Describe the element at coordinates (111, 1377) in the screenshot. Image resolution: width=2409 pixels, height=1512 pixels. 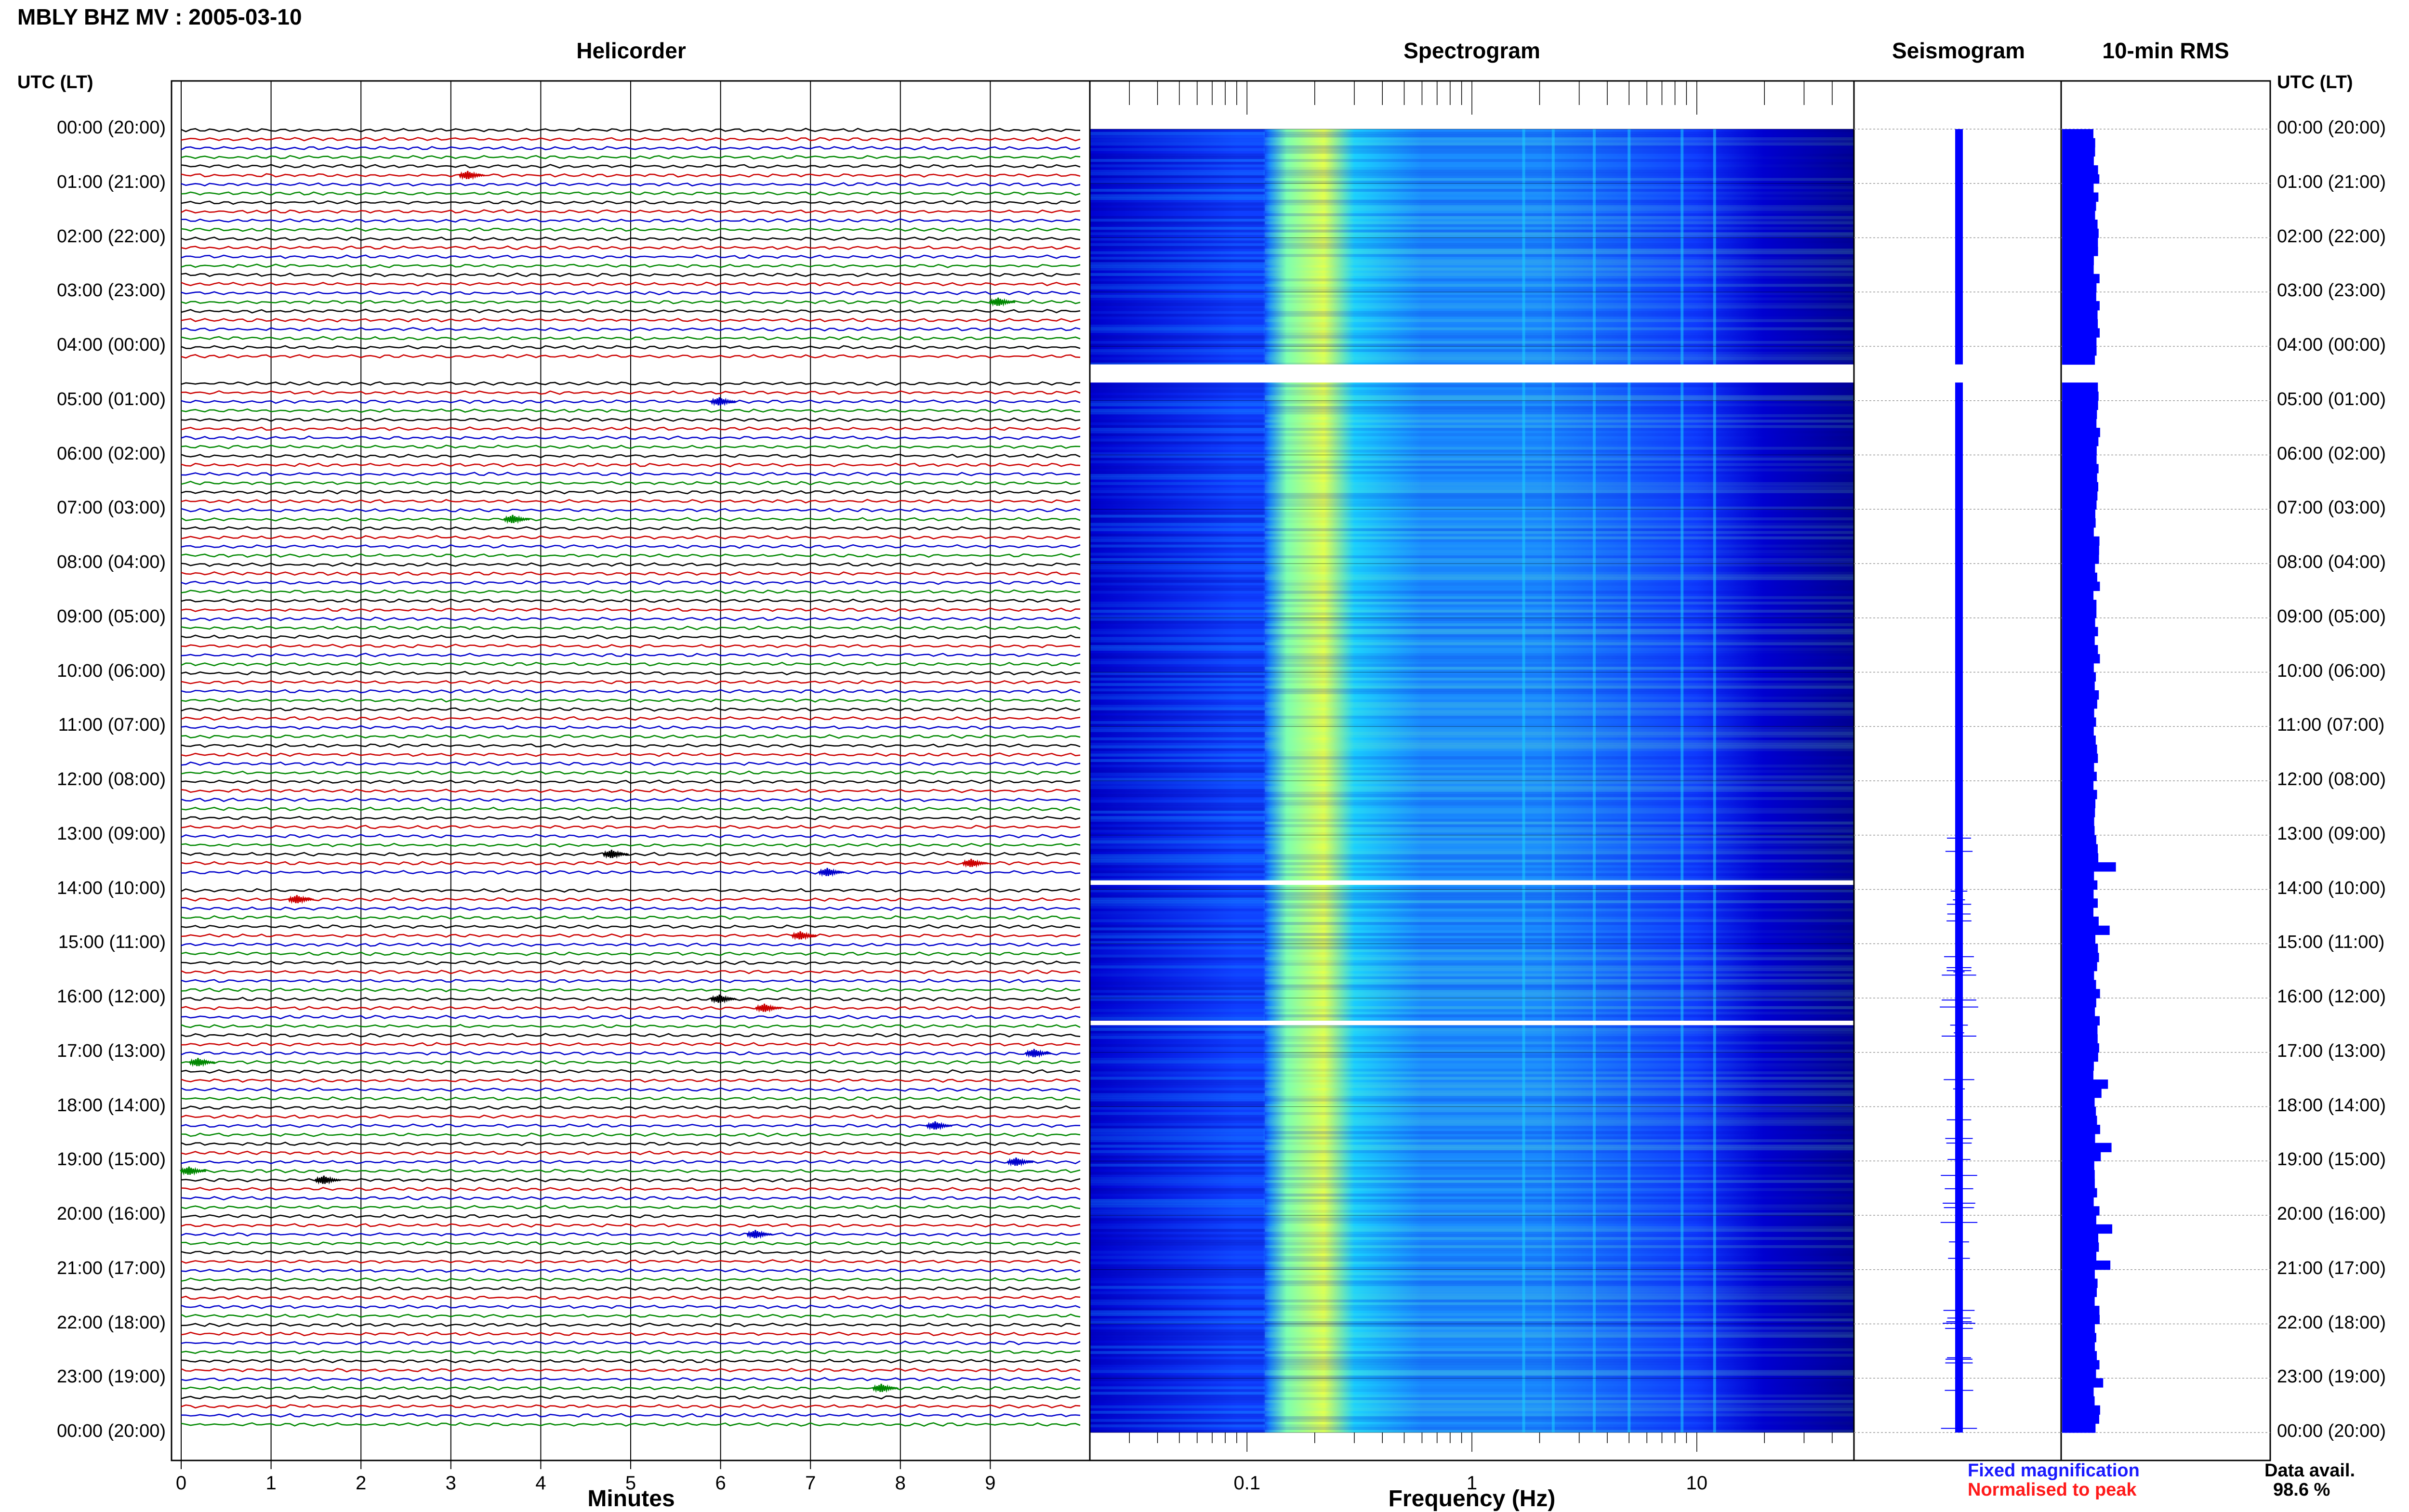
I see `time-tick-label: 23:00 (19:00)` at that location.